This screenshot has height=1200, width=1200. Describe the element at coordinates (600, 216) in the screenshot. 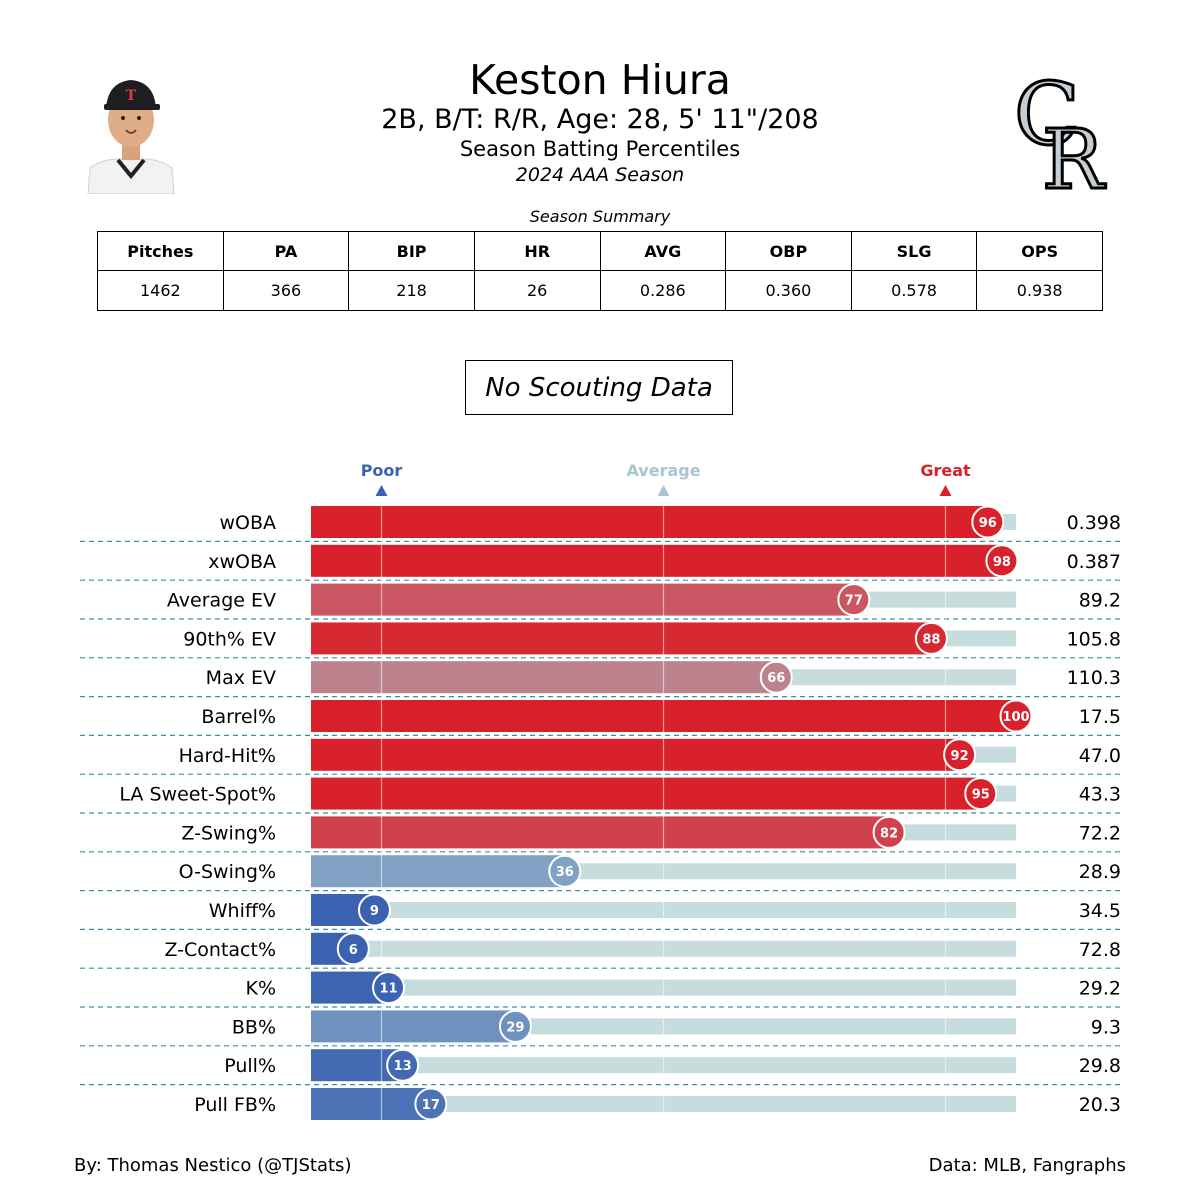

I see `summary-caption: Season Summary` at that location.